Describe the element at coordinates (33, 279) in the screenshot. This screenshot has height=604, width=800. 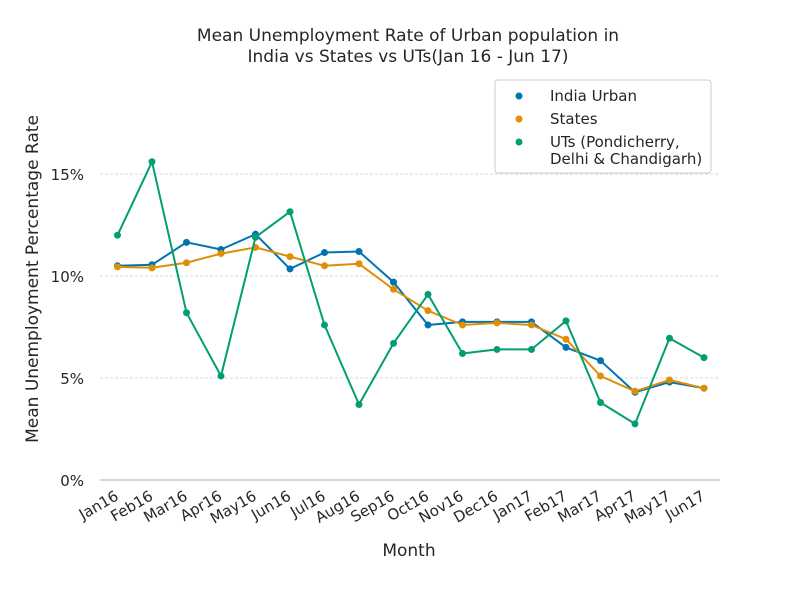
I see `y-axis-label: Mean Unemployment Percentage Rate` at that location.